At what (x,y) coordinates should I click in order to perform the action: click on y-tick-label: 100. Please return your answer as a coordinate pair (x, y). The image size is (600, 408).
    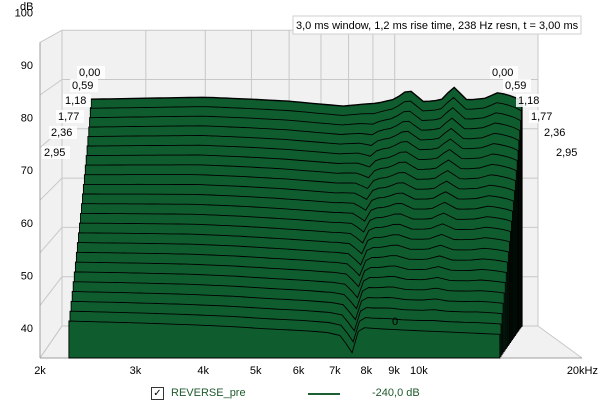
    Looking at the image, I should click on (24, 13).